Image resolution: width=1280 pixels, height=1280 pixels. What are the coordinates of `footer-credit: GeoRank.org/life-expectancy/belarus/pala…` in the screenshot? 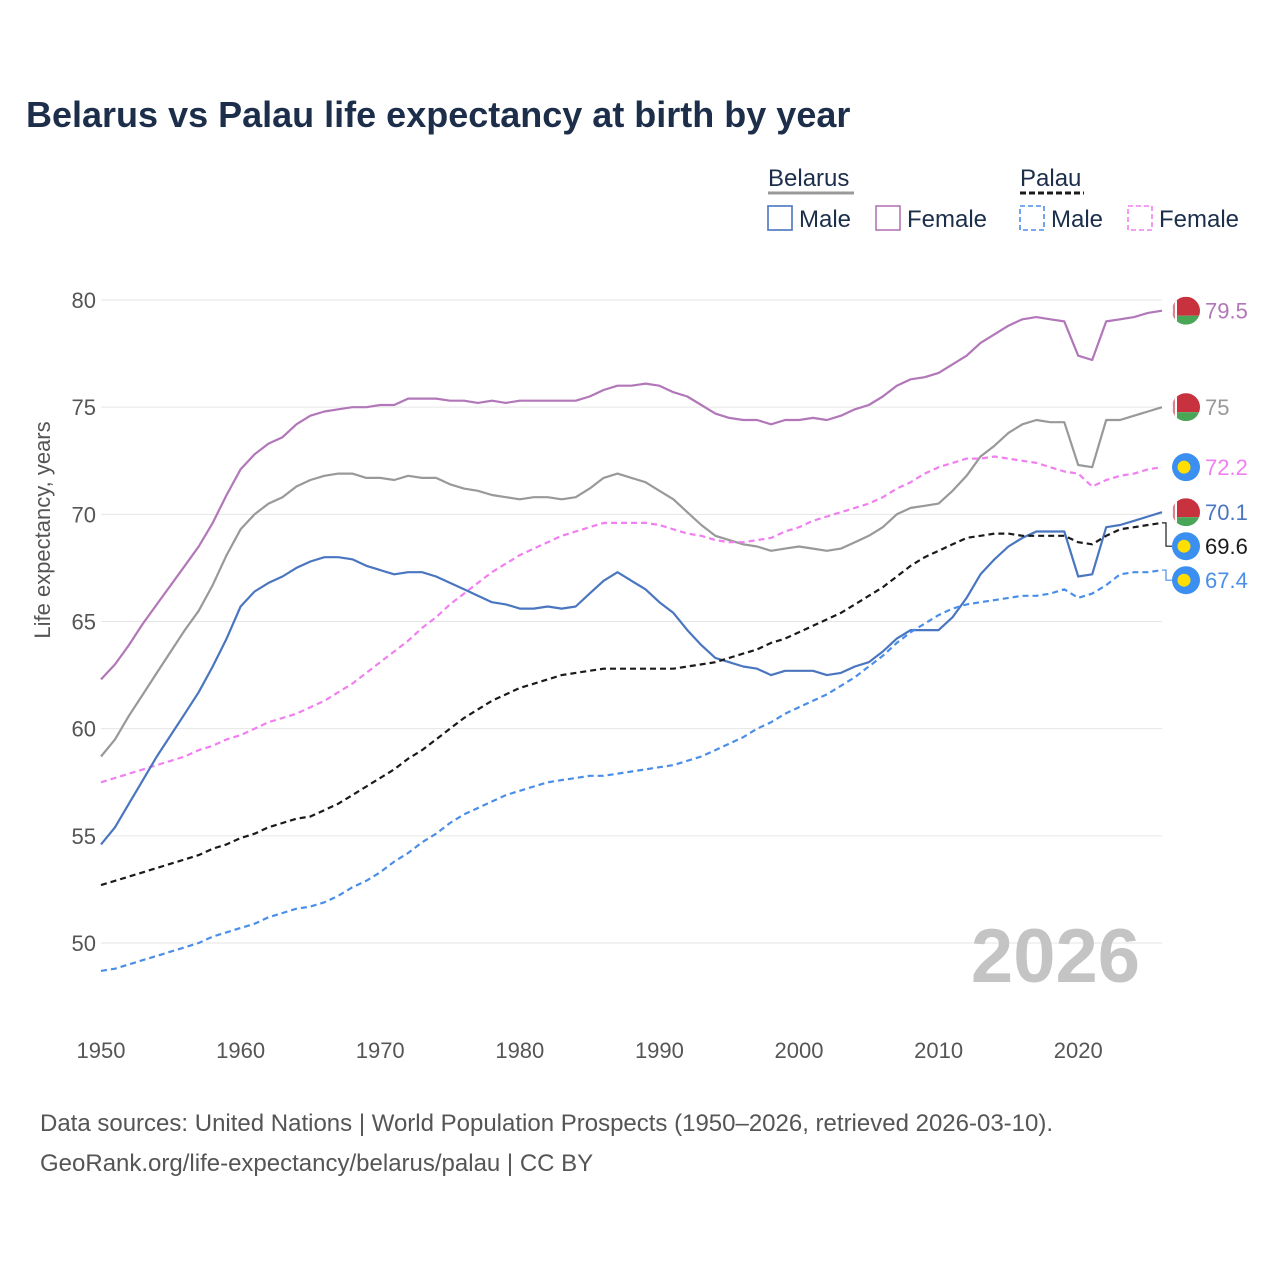 It's located at (317, 1163).